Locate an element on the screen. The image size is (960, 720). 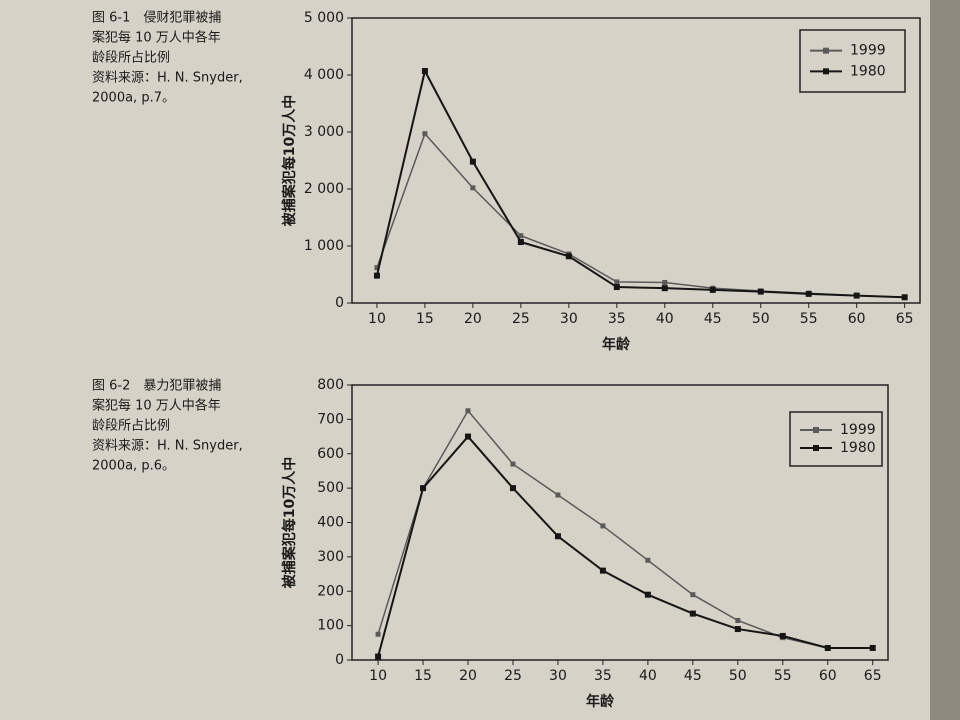
y-tick-label: 2 000 is located at coordinates (324, 189).